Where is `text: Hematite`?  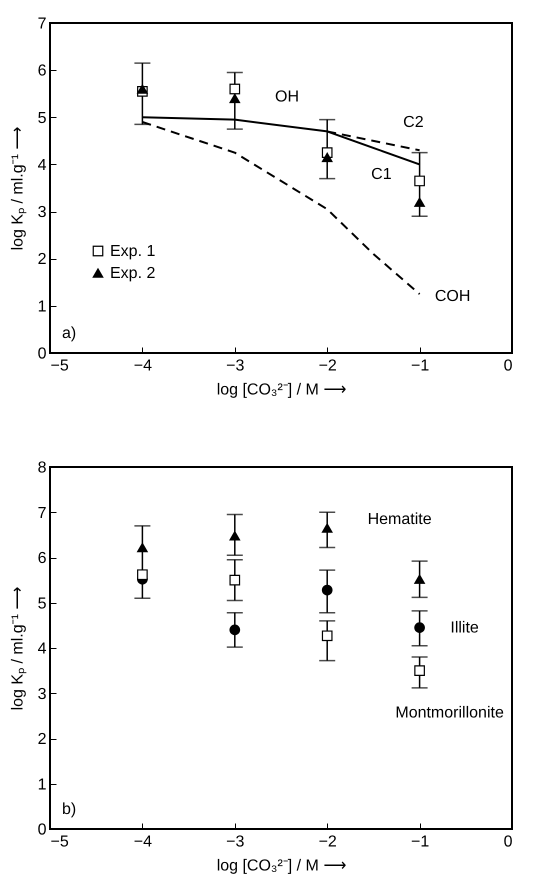 text: Hematite is located at coordinates (400, 519).